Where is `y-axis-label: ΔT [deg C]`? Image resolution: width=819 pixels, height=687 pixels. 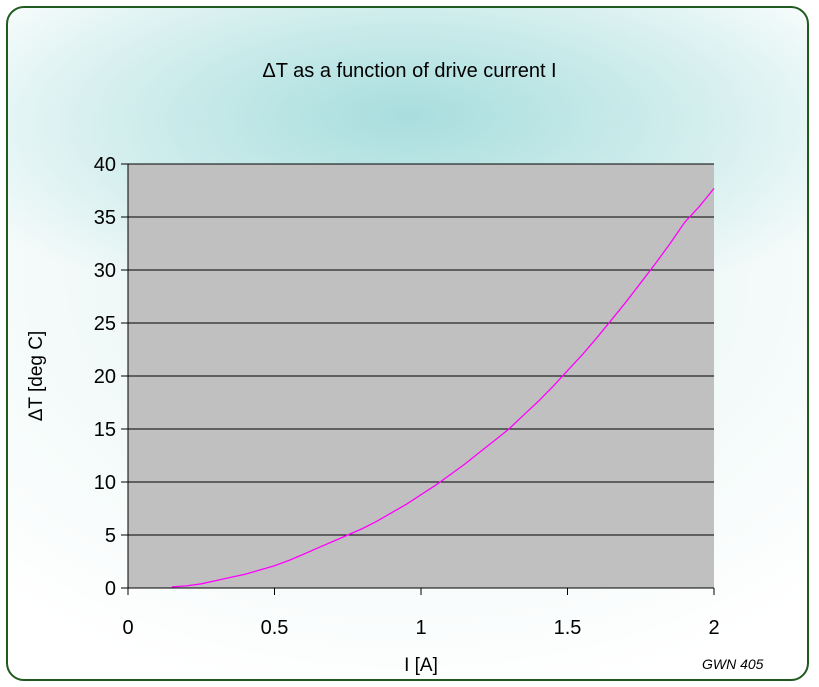
y-axis-label: ΔT [deg C] is located at coordinates (36, 376).